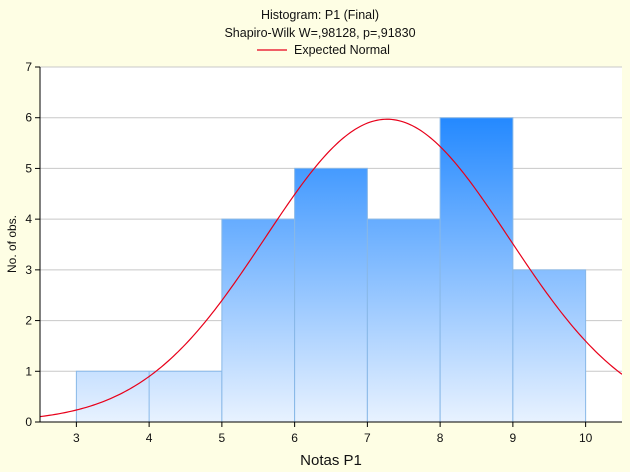 This screenshot has height=472, width=630. What do you see at coordinates (367, 438) in the screenshot?
I see `x-tick-label: 7` at bounding box center [367, 438].